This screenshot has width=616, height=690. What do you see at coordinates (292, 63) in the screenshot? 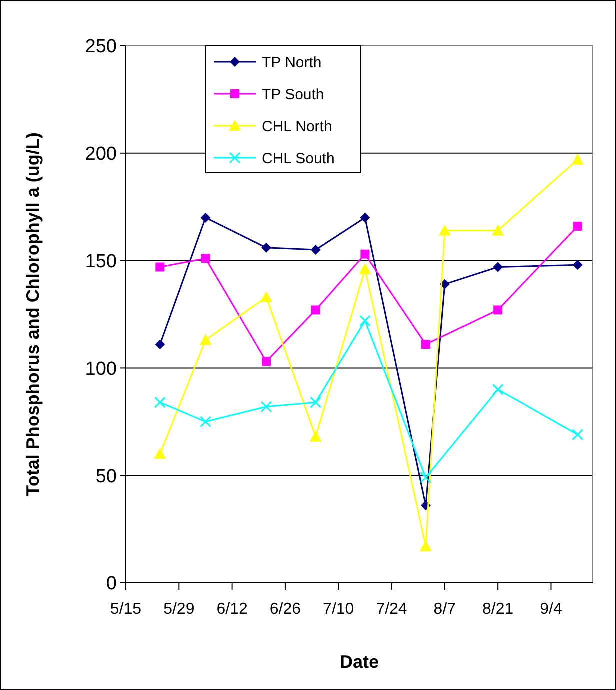
I see `legend-label: TP North` at bounding box center [292, 63].